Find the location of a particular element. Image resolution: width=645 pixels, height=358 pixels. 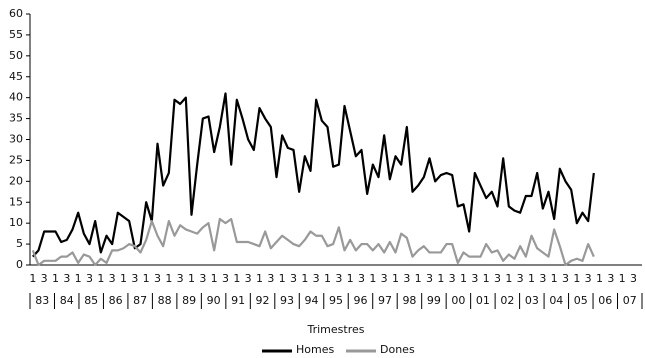

year-label: 00 is located at coordinates (458, 300).